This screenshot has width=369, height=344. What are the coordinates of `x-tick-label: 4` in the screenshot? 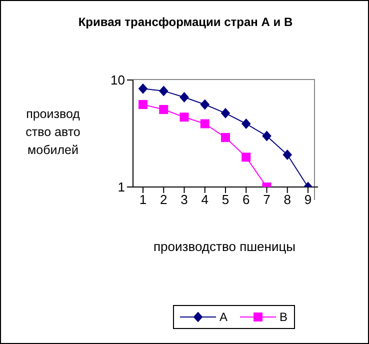 It's located at (204, 200).